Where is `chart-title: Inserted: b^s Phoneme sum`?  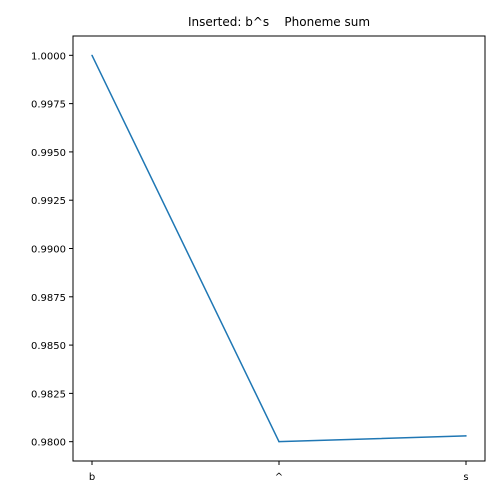 chart-title: Inserted: b^s Phoneme sum is located at coordinates (279, 22).